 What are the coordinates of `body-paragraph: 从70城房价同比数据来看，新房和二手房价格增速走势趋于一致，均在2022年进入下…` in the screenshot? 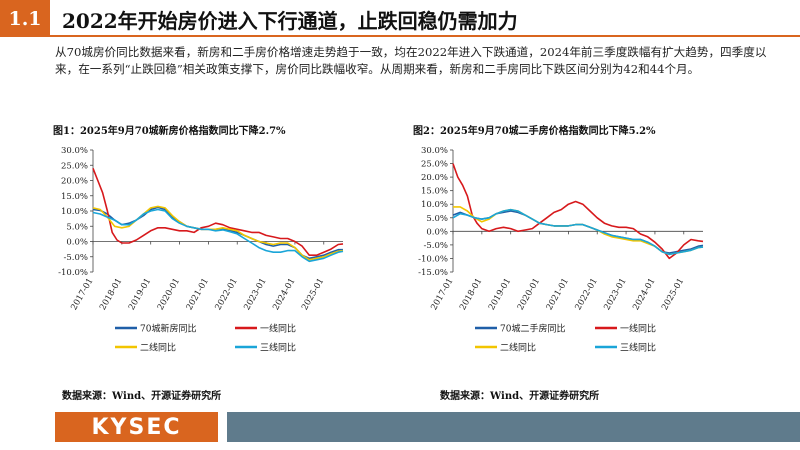 It's located at (411, 60).